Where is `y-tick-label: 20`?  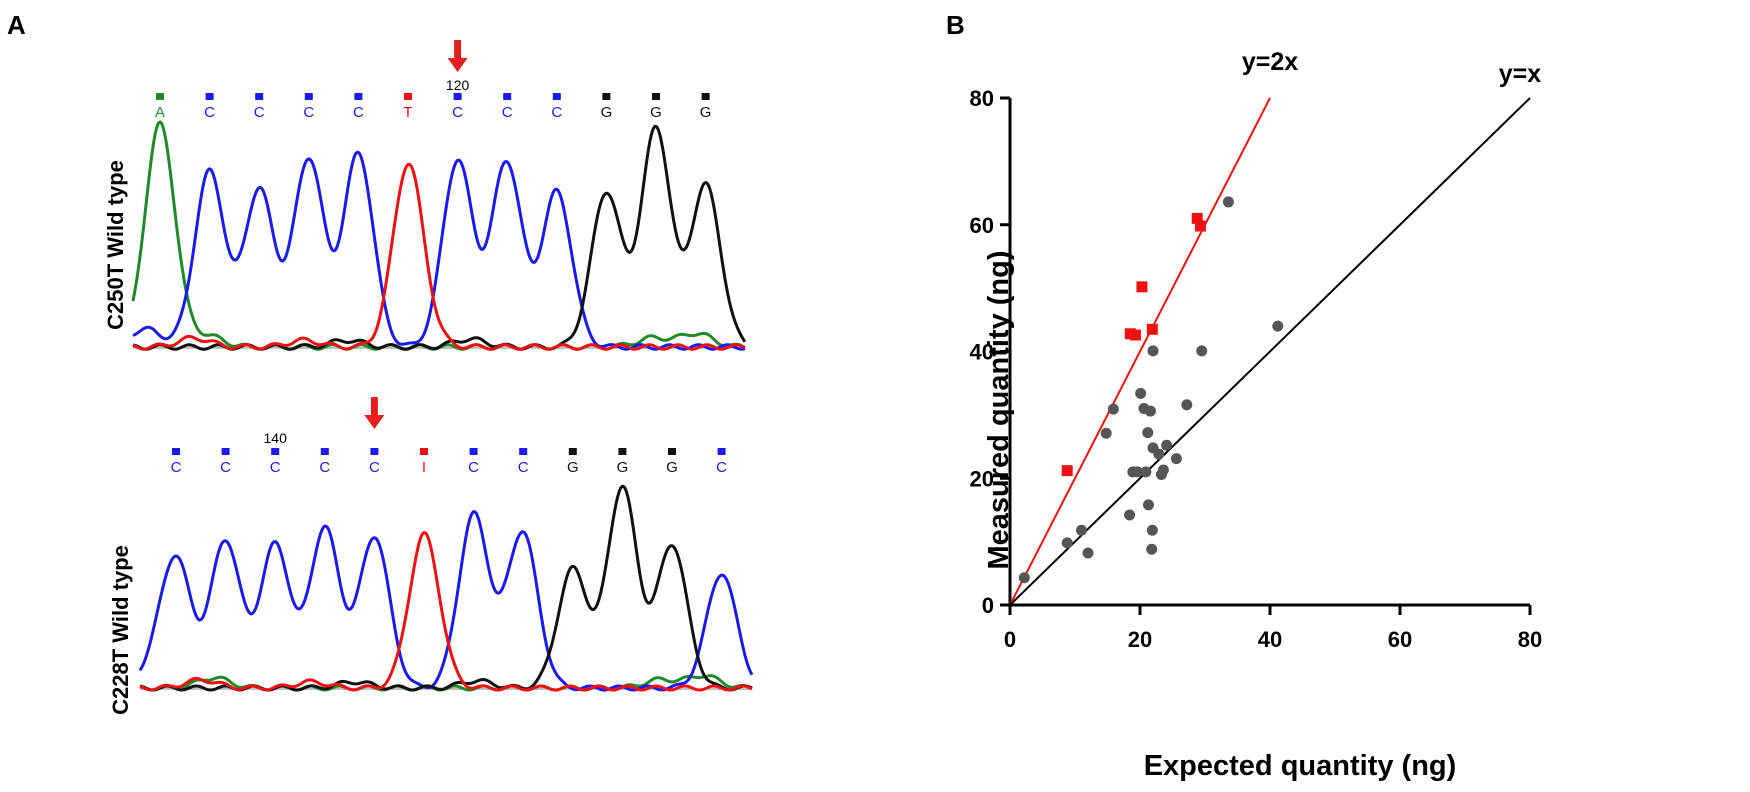 y-tick-label: 20 is located at coordinates (982, 478).